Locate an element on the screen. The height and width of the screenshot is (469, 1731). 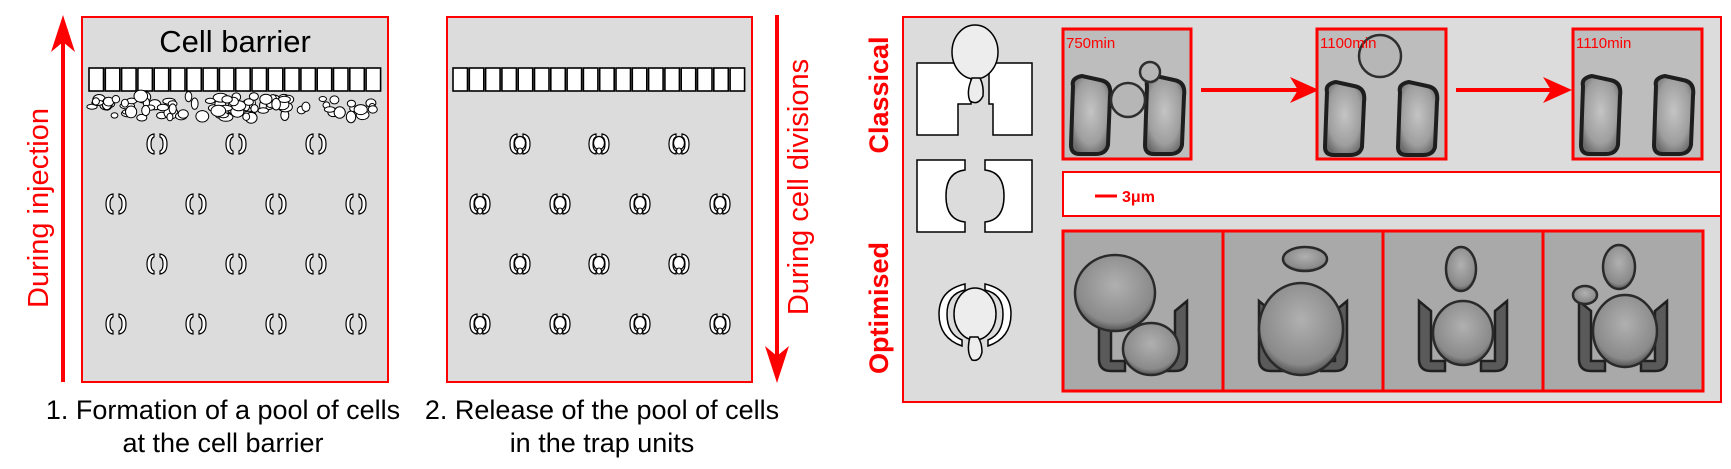
optimised-micrograph is located at coordinates (1143, 311).